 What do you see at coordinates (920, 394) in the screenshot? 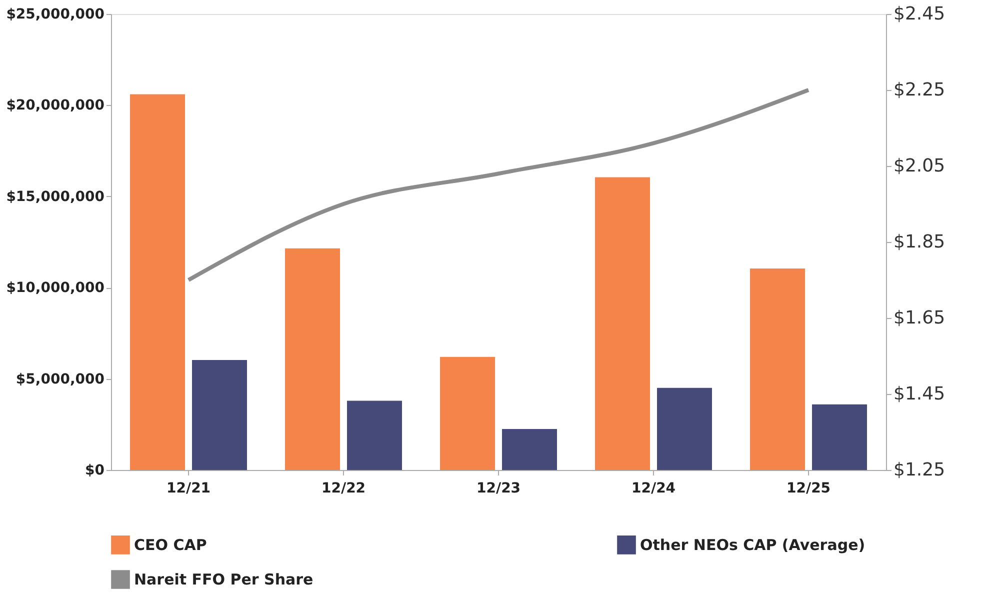
I see `y2-tick-label: $1.45` at bounding box center [920, 394].